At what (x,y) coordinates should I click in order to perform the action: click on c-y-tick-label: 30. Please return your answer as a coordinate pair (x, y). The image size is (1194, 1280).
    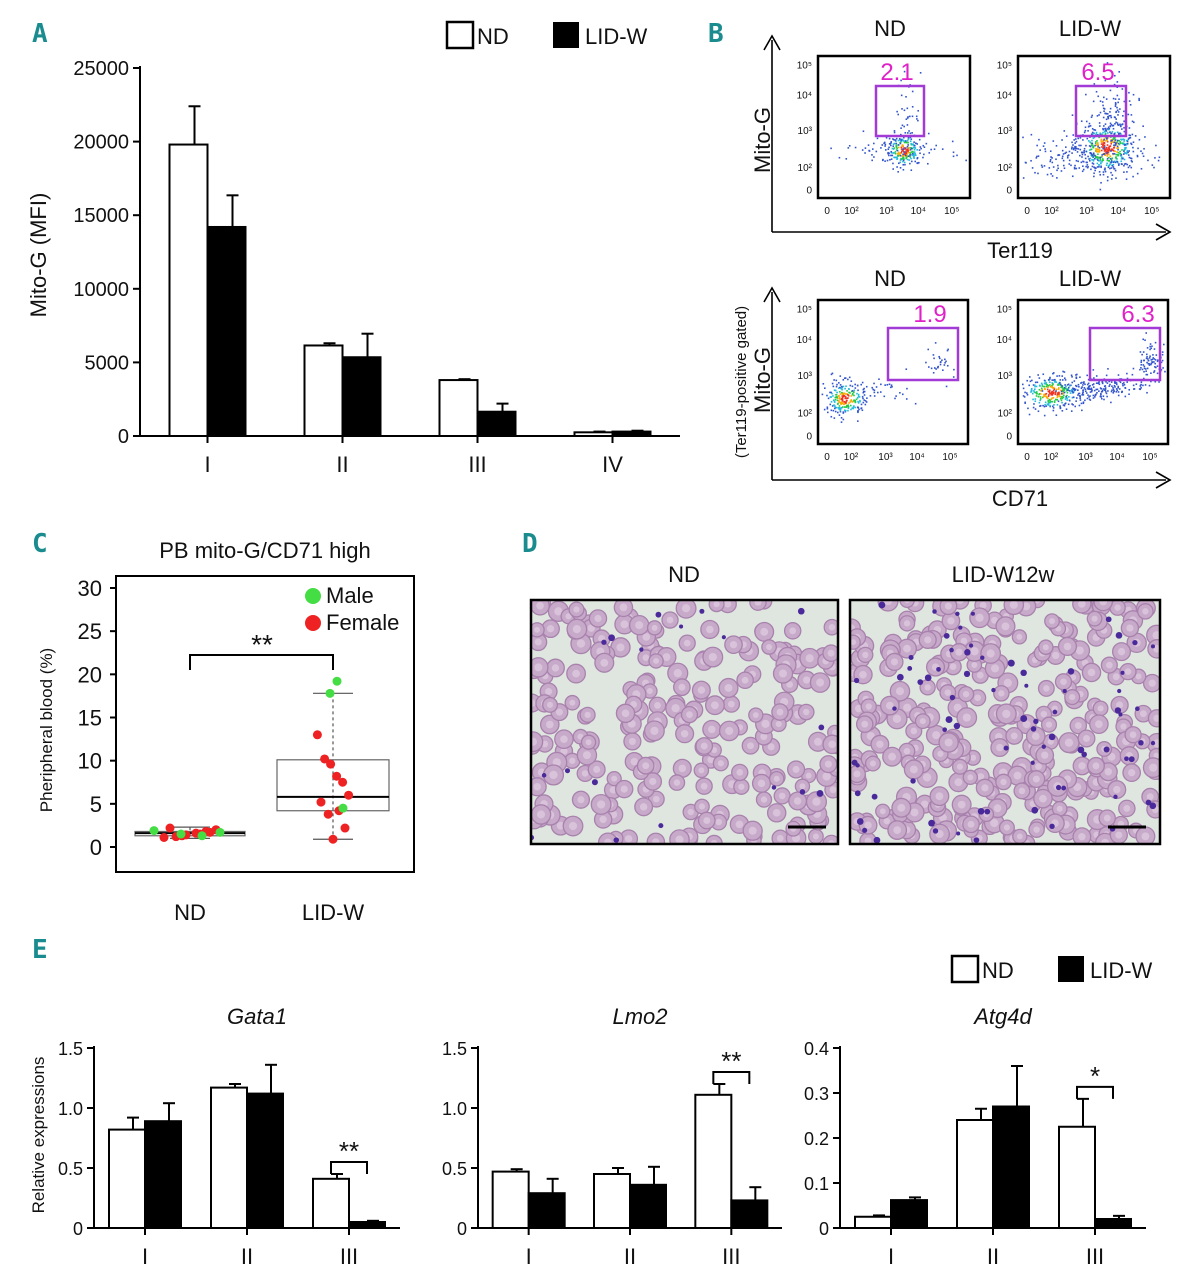
    Looking at the image, I should click on (90, 588).